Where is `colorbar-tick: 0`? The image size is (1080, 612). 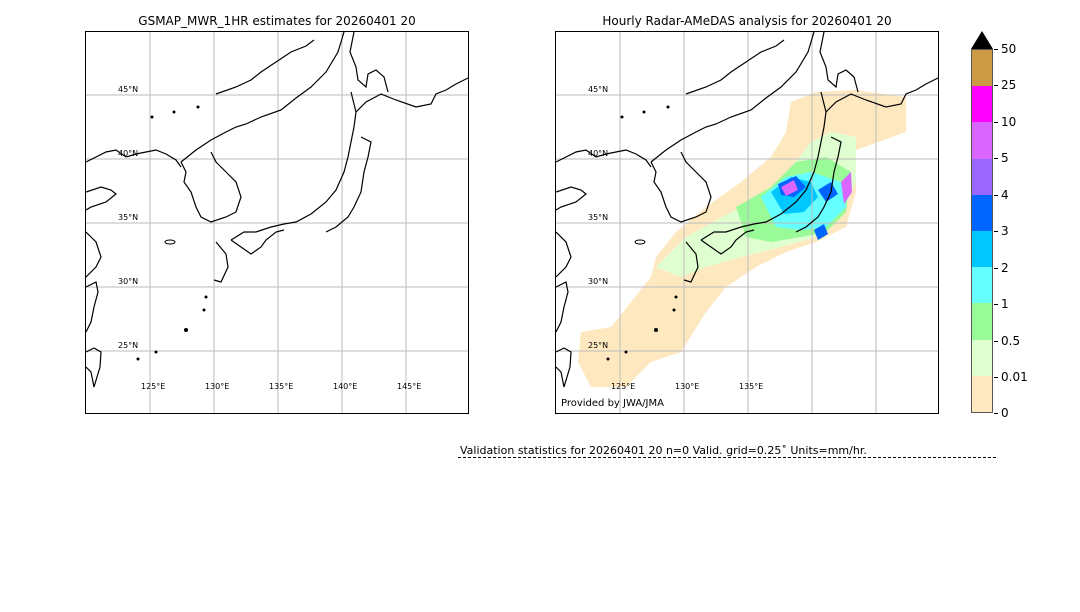
colorbar-tick: 0 is located at coordinates (1001, 413).